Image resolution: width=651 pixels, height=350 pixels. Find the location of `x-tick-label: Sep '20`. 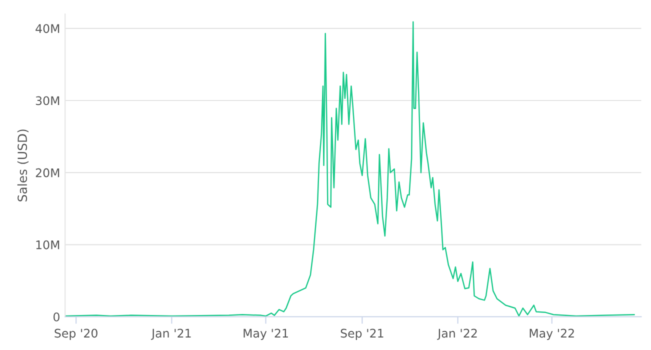

x-tick-label: Sep '20 is located at coordinates (76, 334).